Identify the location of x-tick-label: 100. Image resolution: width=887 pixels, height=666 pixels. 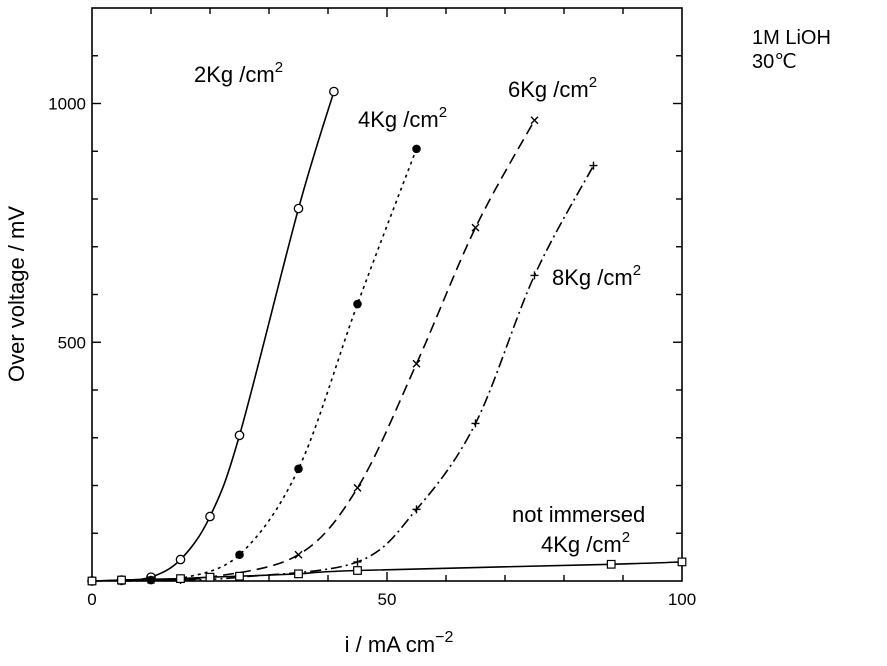
(682, 599).